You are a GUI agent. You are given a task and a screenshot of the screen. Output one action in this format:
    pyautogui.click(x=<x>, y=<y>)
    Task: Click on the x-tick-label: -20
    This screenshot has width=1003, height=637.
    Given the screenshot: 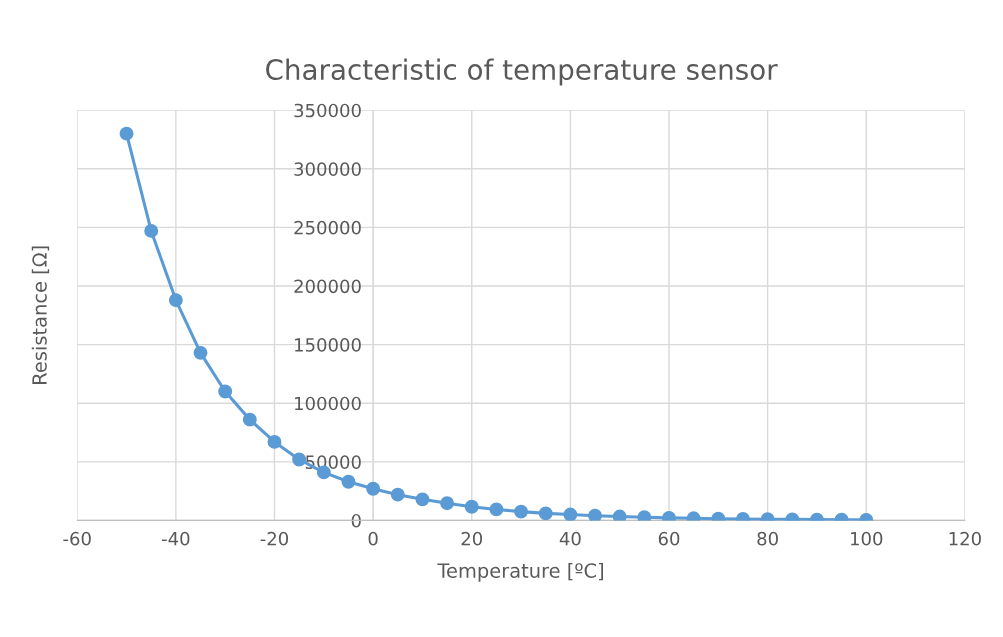 What is the action you would take?
    pyautogui.click(x=274, y=538)
    